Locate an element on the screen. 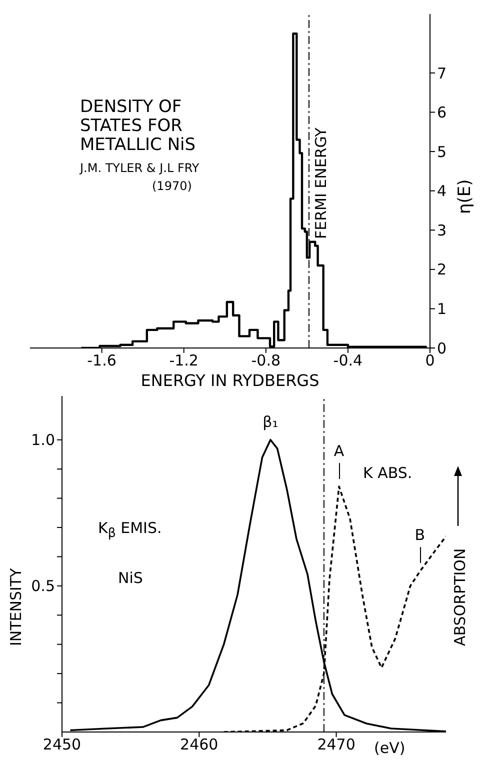 The image size is (482, 761). y-tick-label: 3 is located at coordinates (442, 230).